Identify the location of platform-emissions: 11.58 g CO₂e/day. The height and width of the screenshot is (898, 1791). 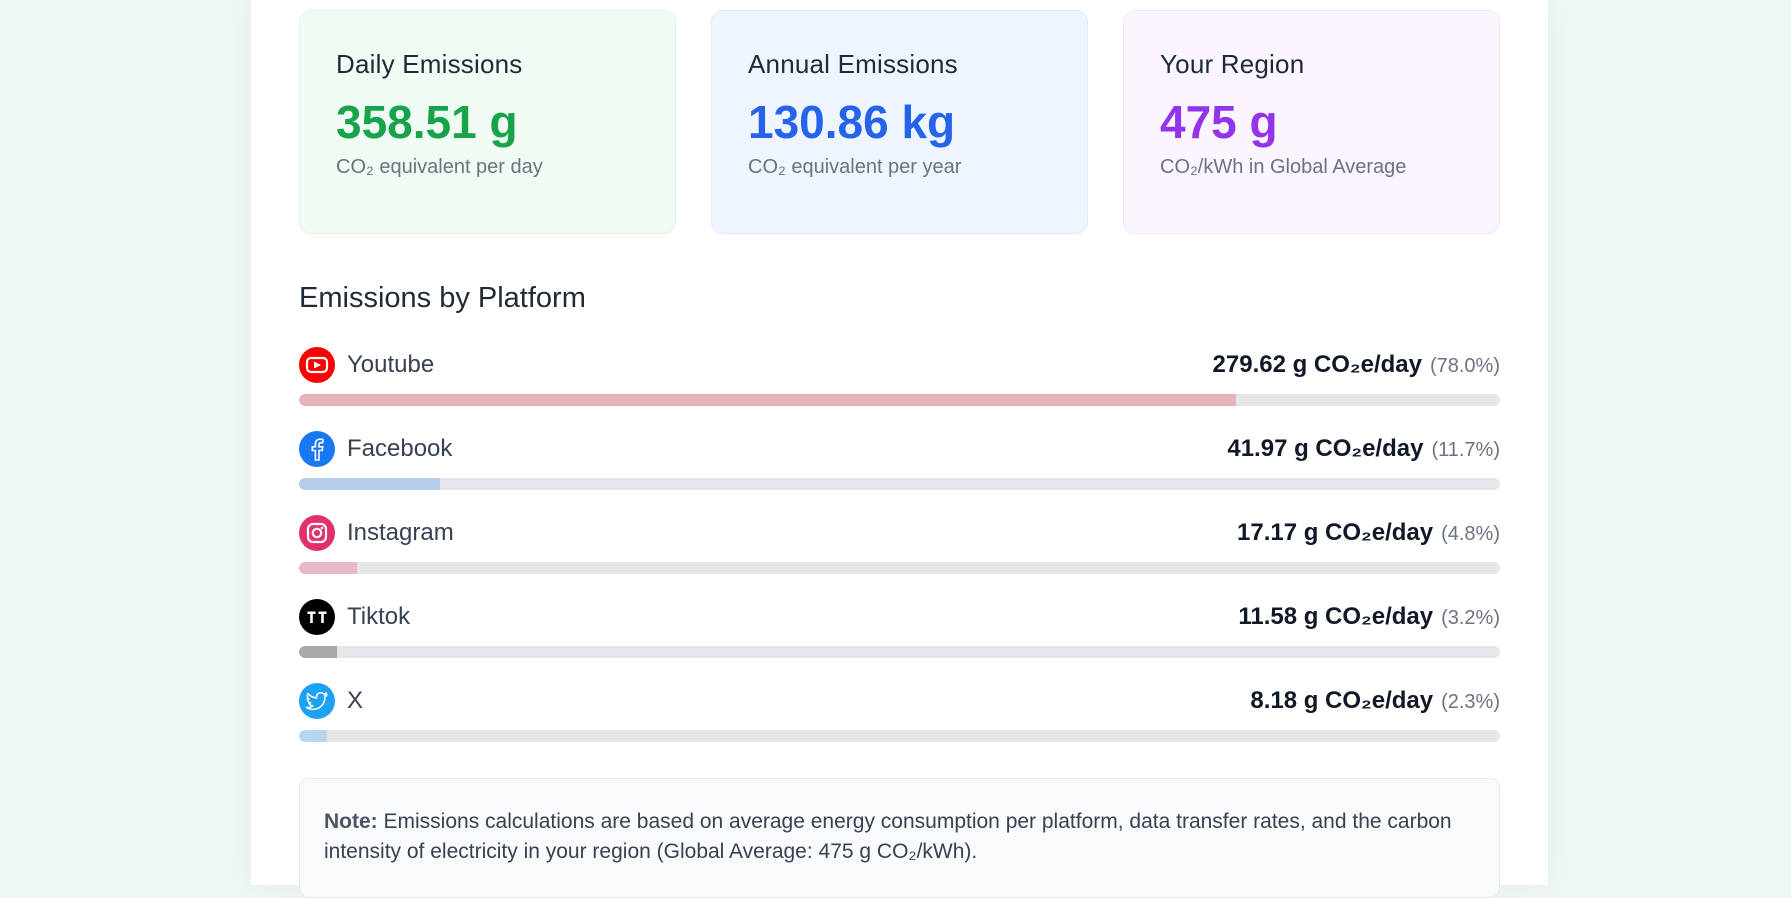
(1336, 616).